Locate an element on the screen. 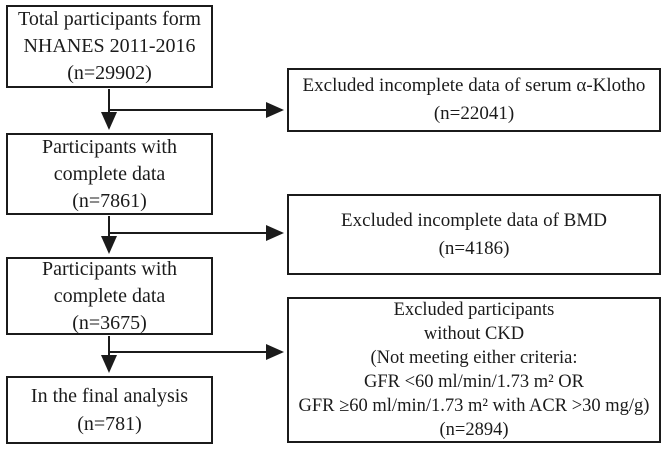 This screenshot has width=669, height=449. box-text-line: (n=7861) is located at coordinates (109, 200).